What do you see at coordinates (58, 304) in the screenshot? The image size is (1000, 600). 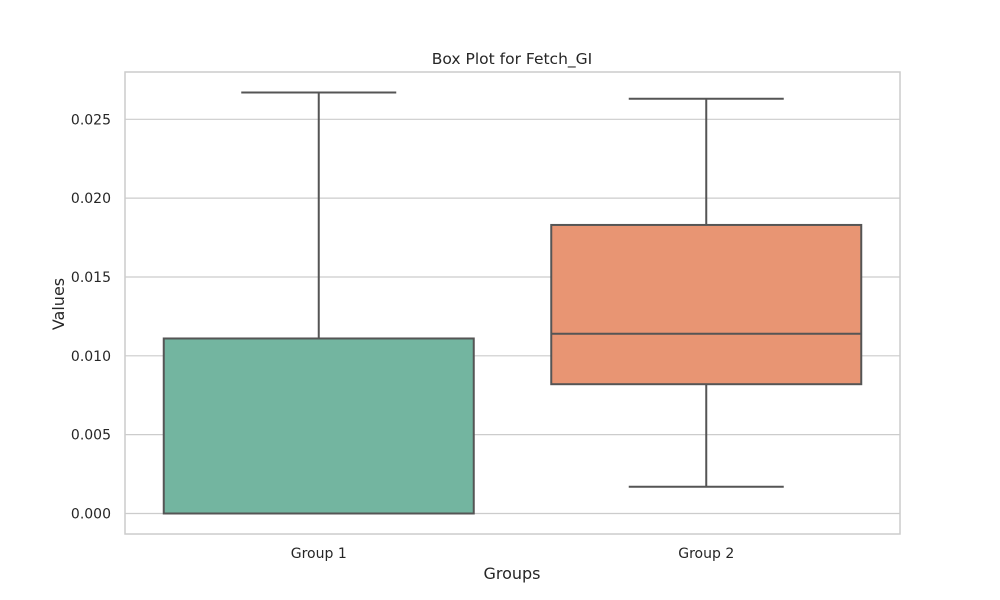 I see `y-axis-title: Values` at bounding box center [58, 304].